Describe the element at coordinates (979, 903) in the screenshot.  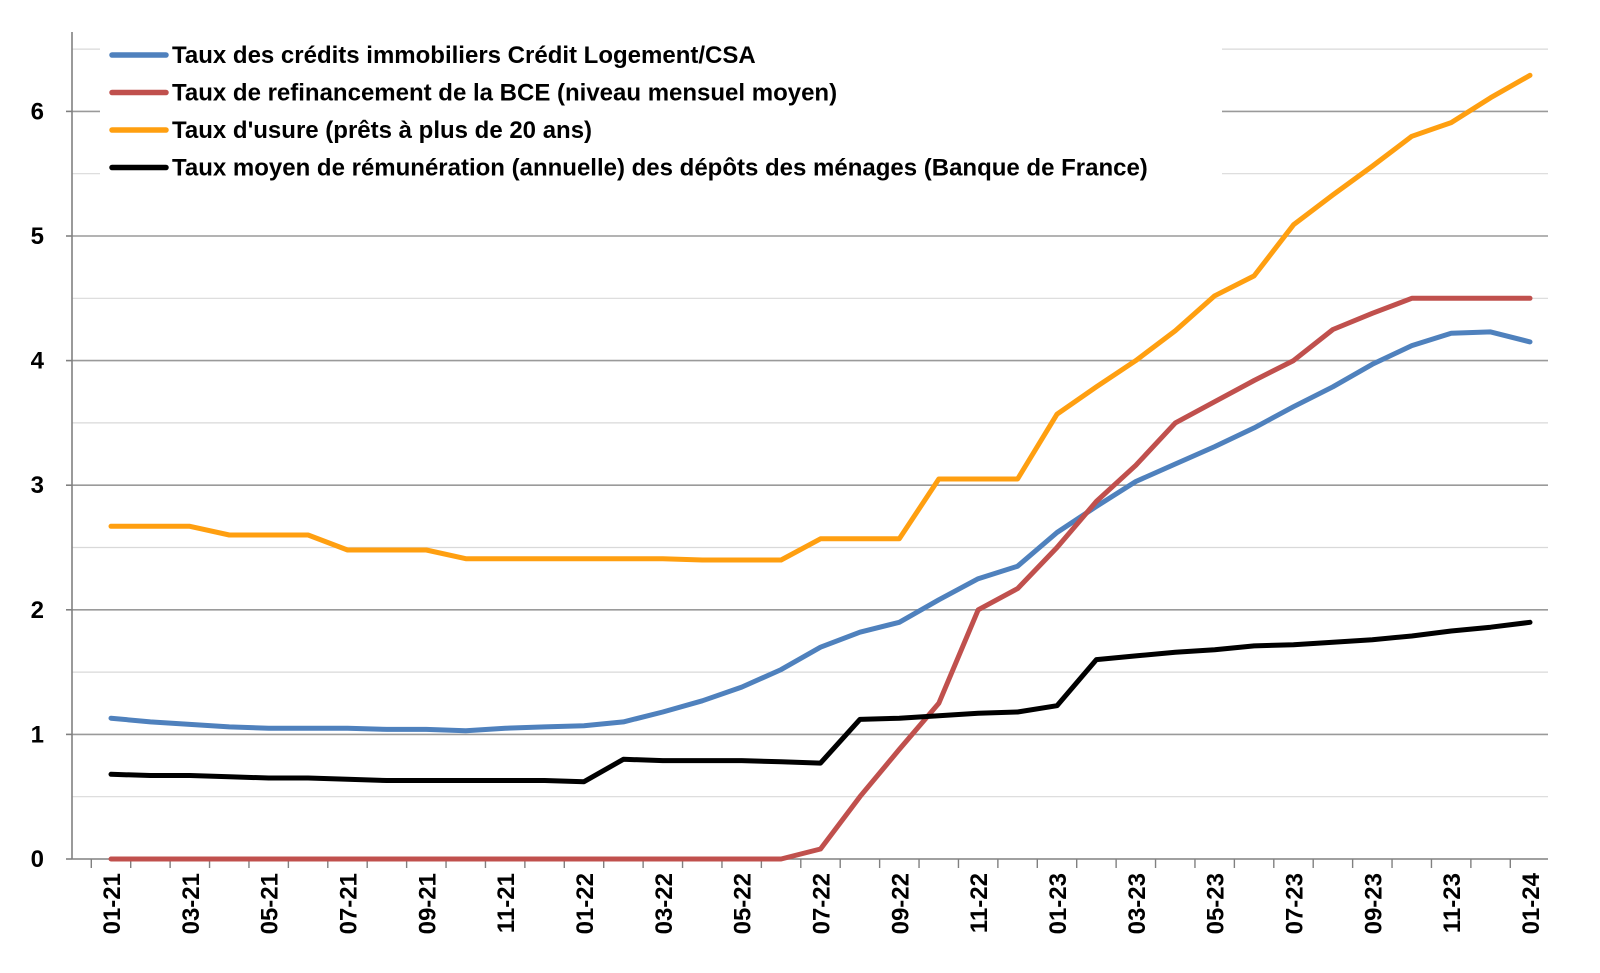
I see `x-tick-label: 11-22` at that location.